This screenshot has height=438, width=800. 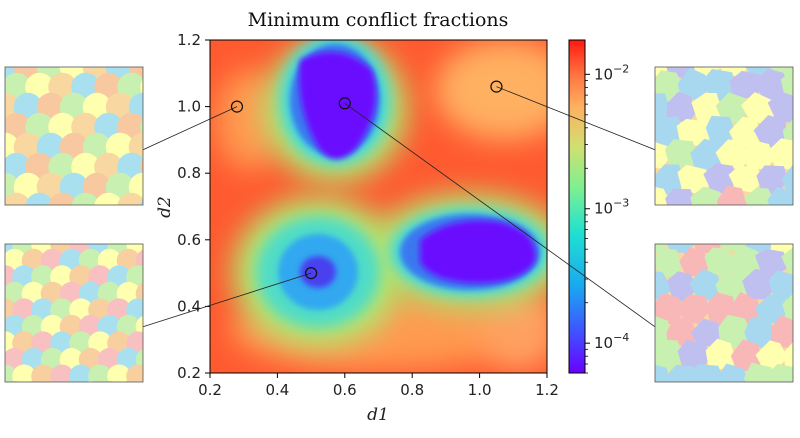 What do you see at coordinates (378, 386) in the screenshot?
I see `x-axis: 0.2 0.4 0.6 0.8 1.0 1.2` at bounding box center [378, 386].